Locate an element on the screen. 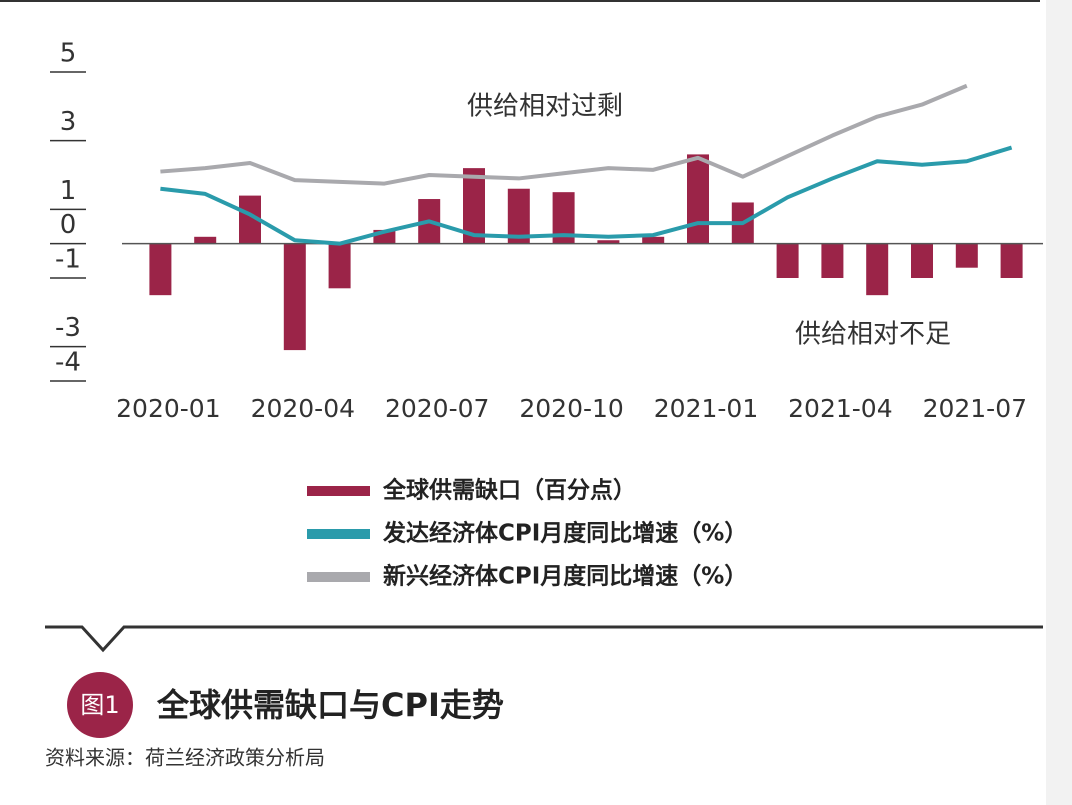 This screenshot has width=1072, height=805. source: 资料来源：荷兰经济政策分析局 is located at coordinates (185, 758).